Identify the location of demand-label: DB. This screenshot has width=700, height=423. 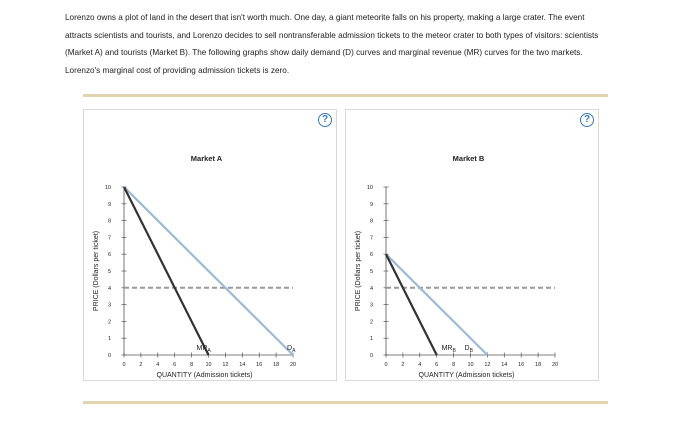
(469, 349).